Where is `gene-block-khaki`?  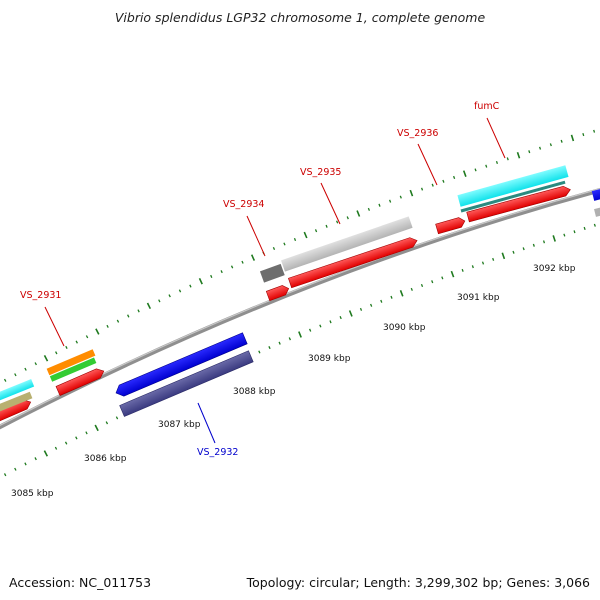
gene-block-khaki is located at coordinates (16, 402).